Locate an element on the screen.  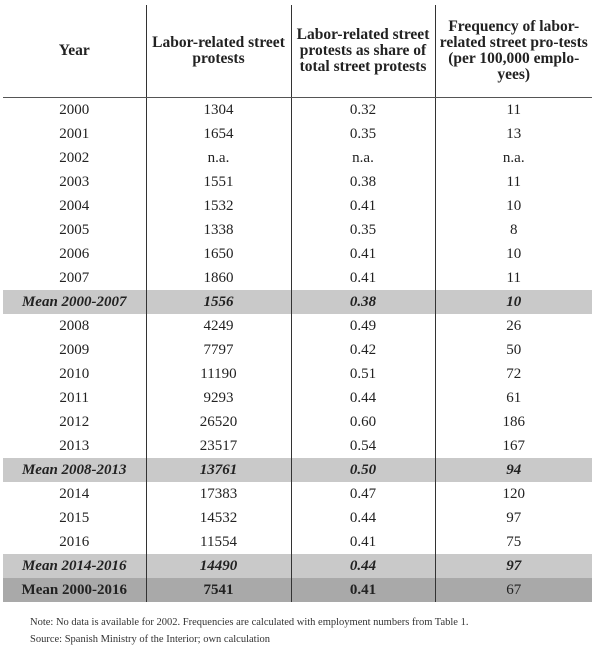
header-year: Year is located at coordinates (74, 51).